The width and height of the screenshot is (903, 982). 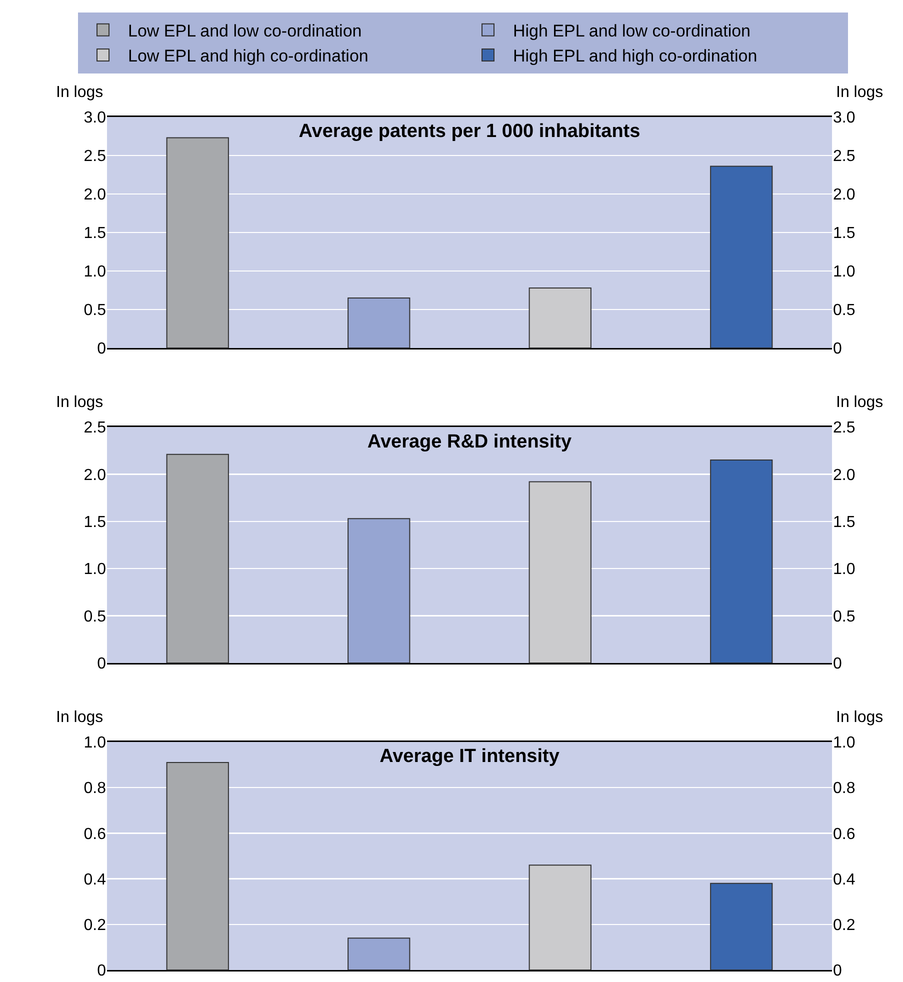 What do you see at coordinates (95, 834) in the screenshot?
I see `y-tick-label: 0.6` at bounding box center [95, 834].